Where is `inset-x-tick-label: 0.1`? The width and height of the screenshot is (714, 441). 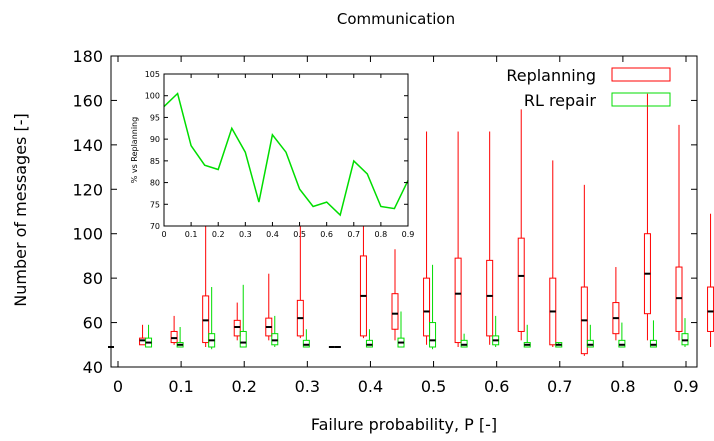 inset-x-tick-label: 0.1 is located at coordinates (191, 234).